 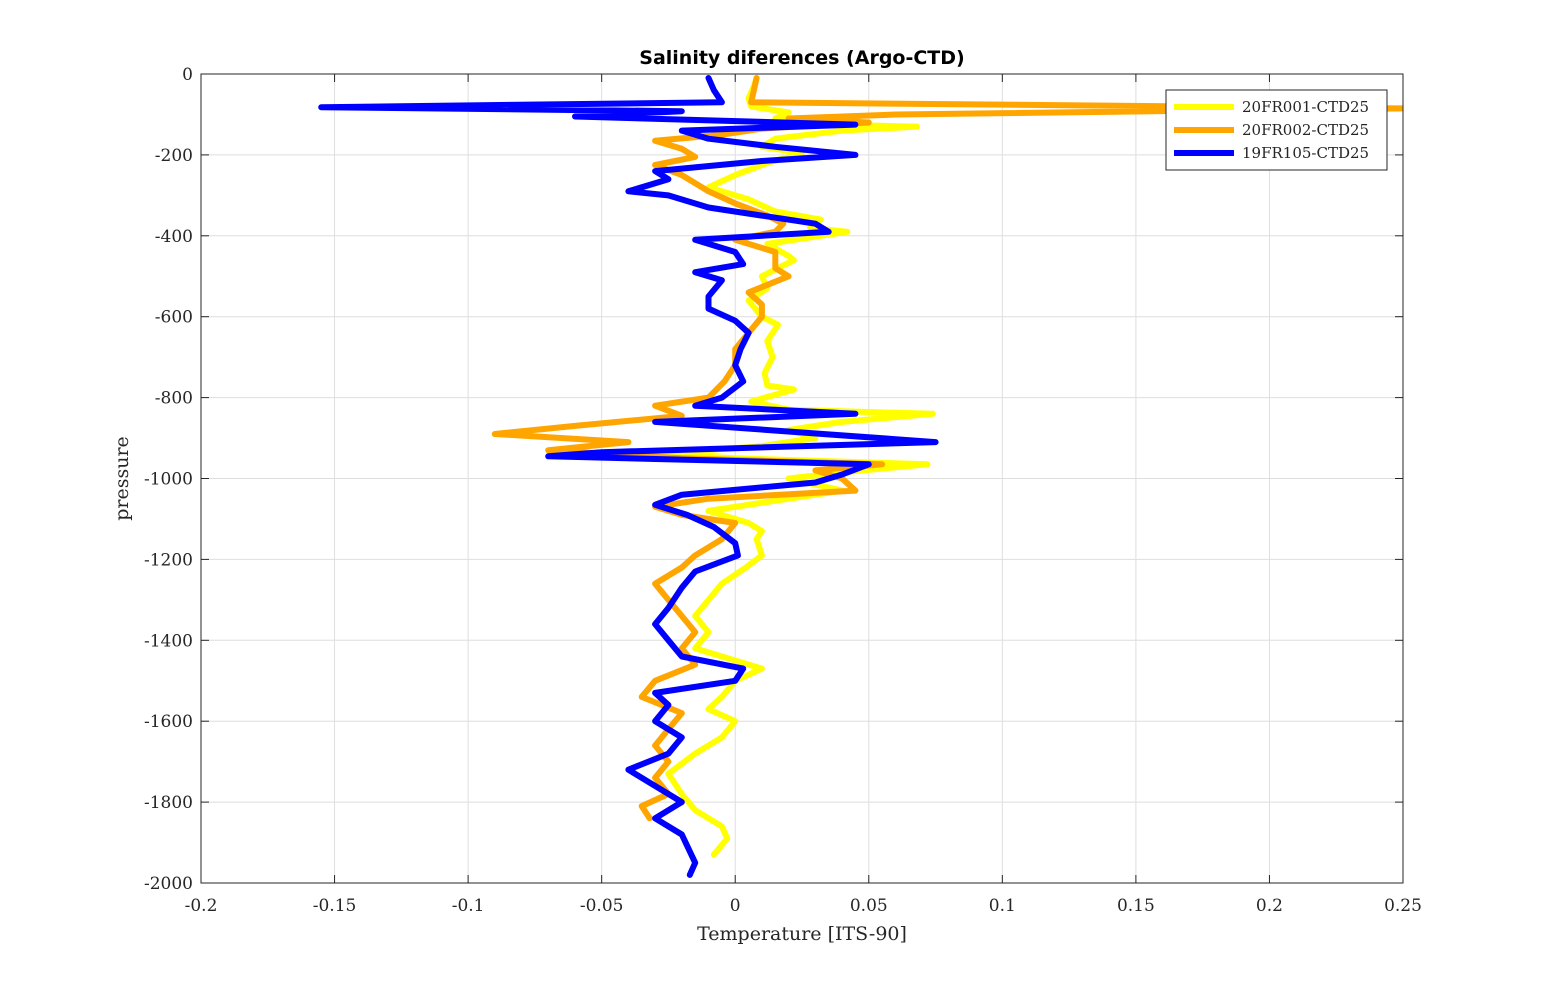 What do you see at coordinates (174, 399) in the screenshot?
I see `y-tick-label: -800` at bounding box center [174, 399].